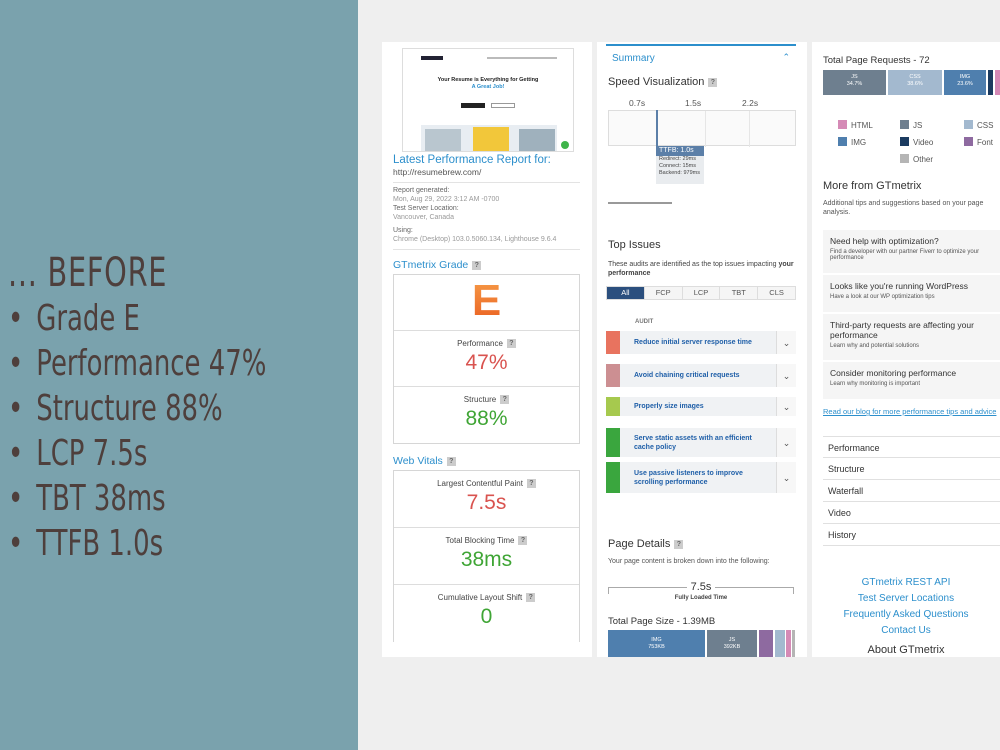 This screenshot has width=1000, height=750. What do you see at coordinates (503, 105) in the screenshot?
I see `site-button-secondary` at bounding box center [503, 105].